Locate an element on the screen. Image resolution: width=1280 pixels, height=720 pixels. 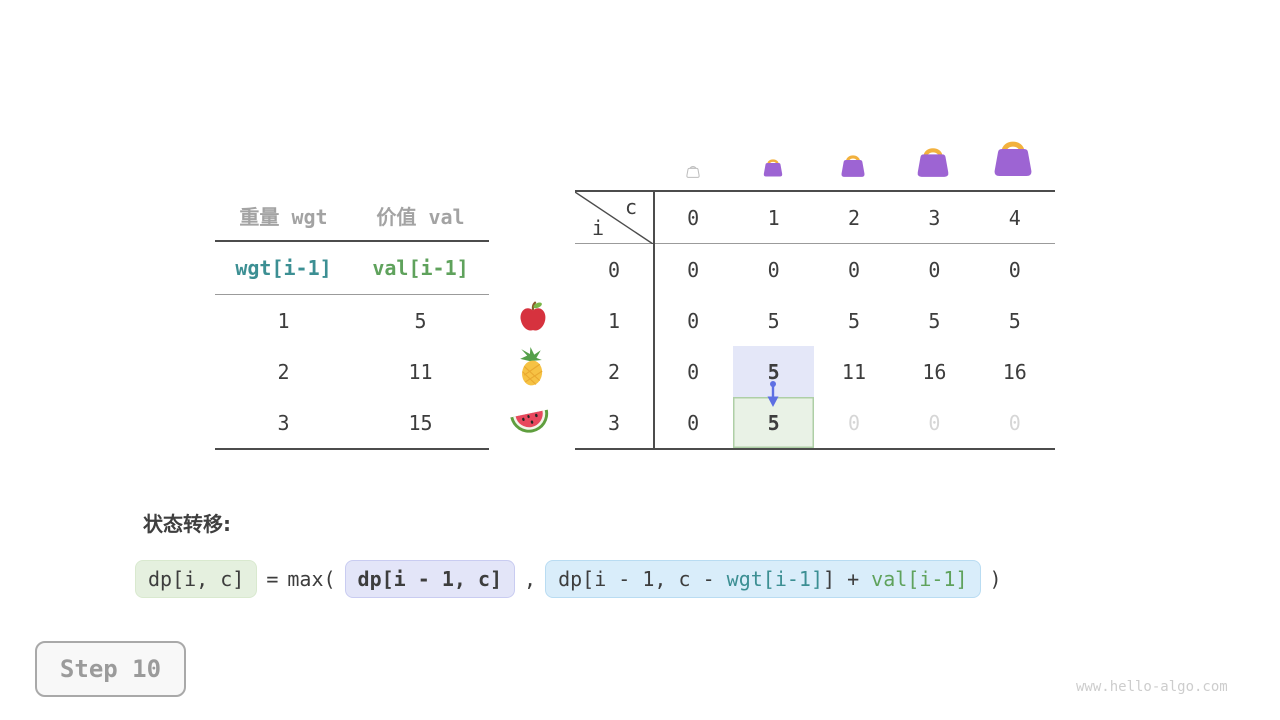
items-col-value-header: 价值 val is located at coordinates (420, 216).